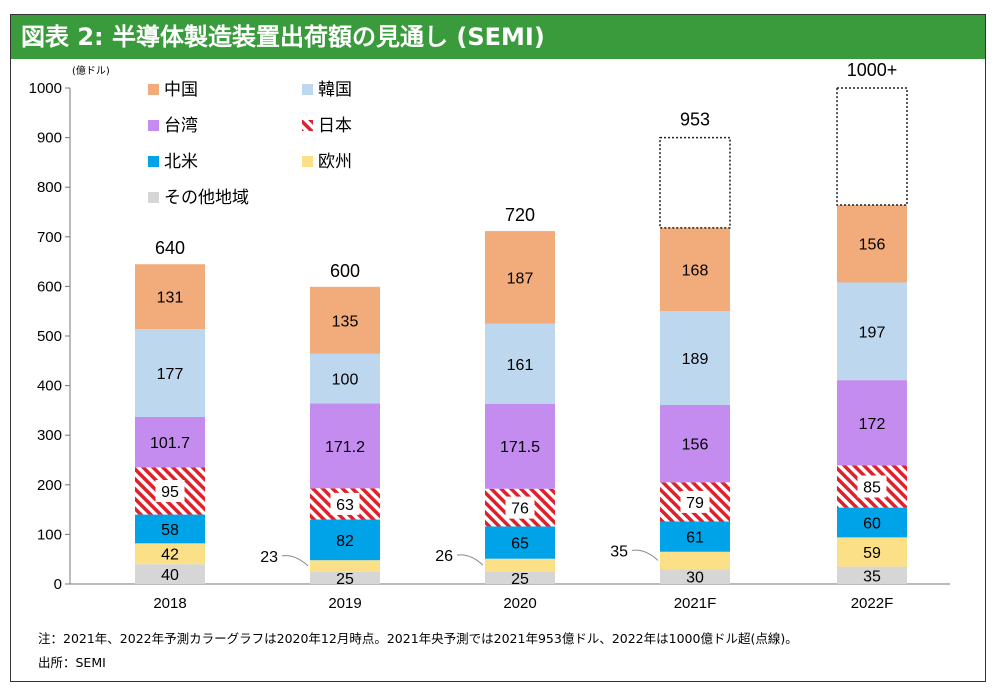  I want to click on legend-label: 韓国, so click(335, 90).